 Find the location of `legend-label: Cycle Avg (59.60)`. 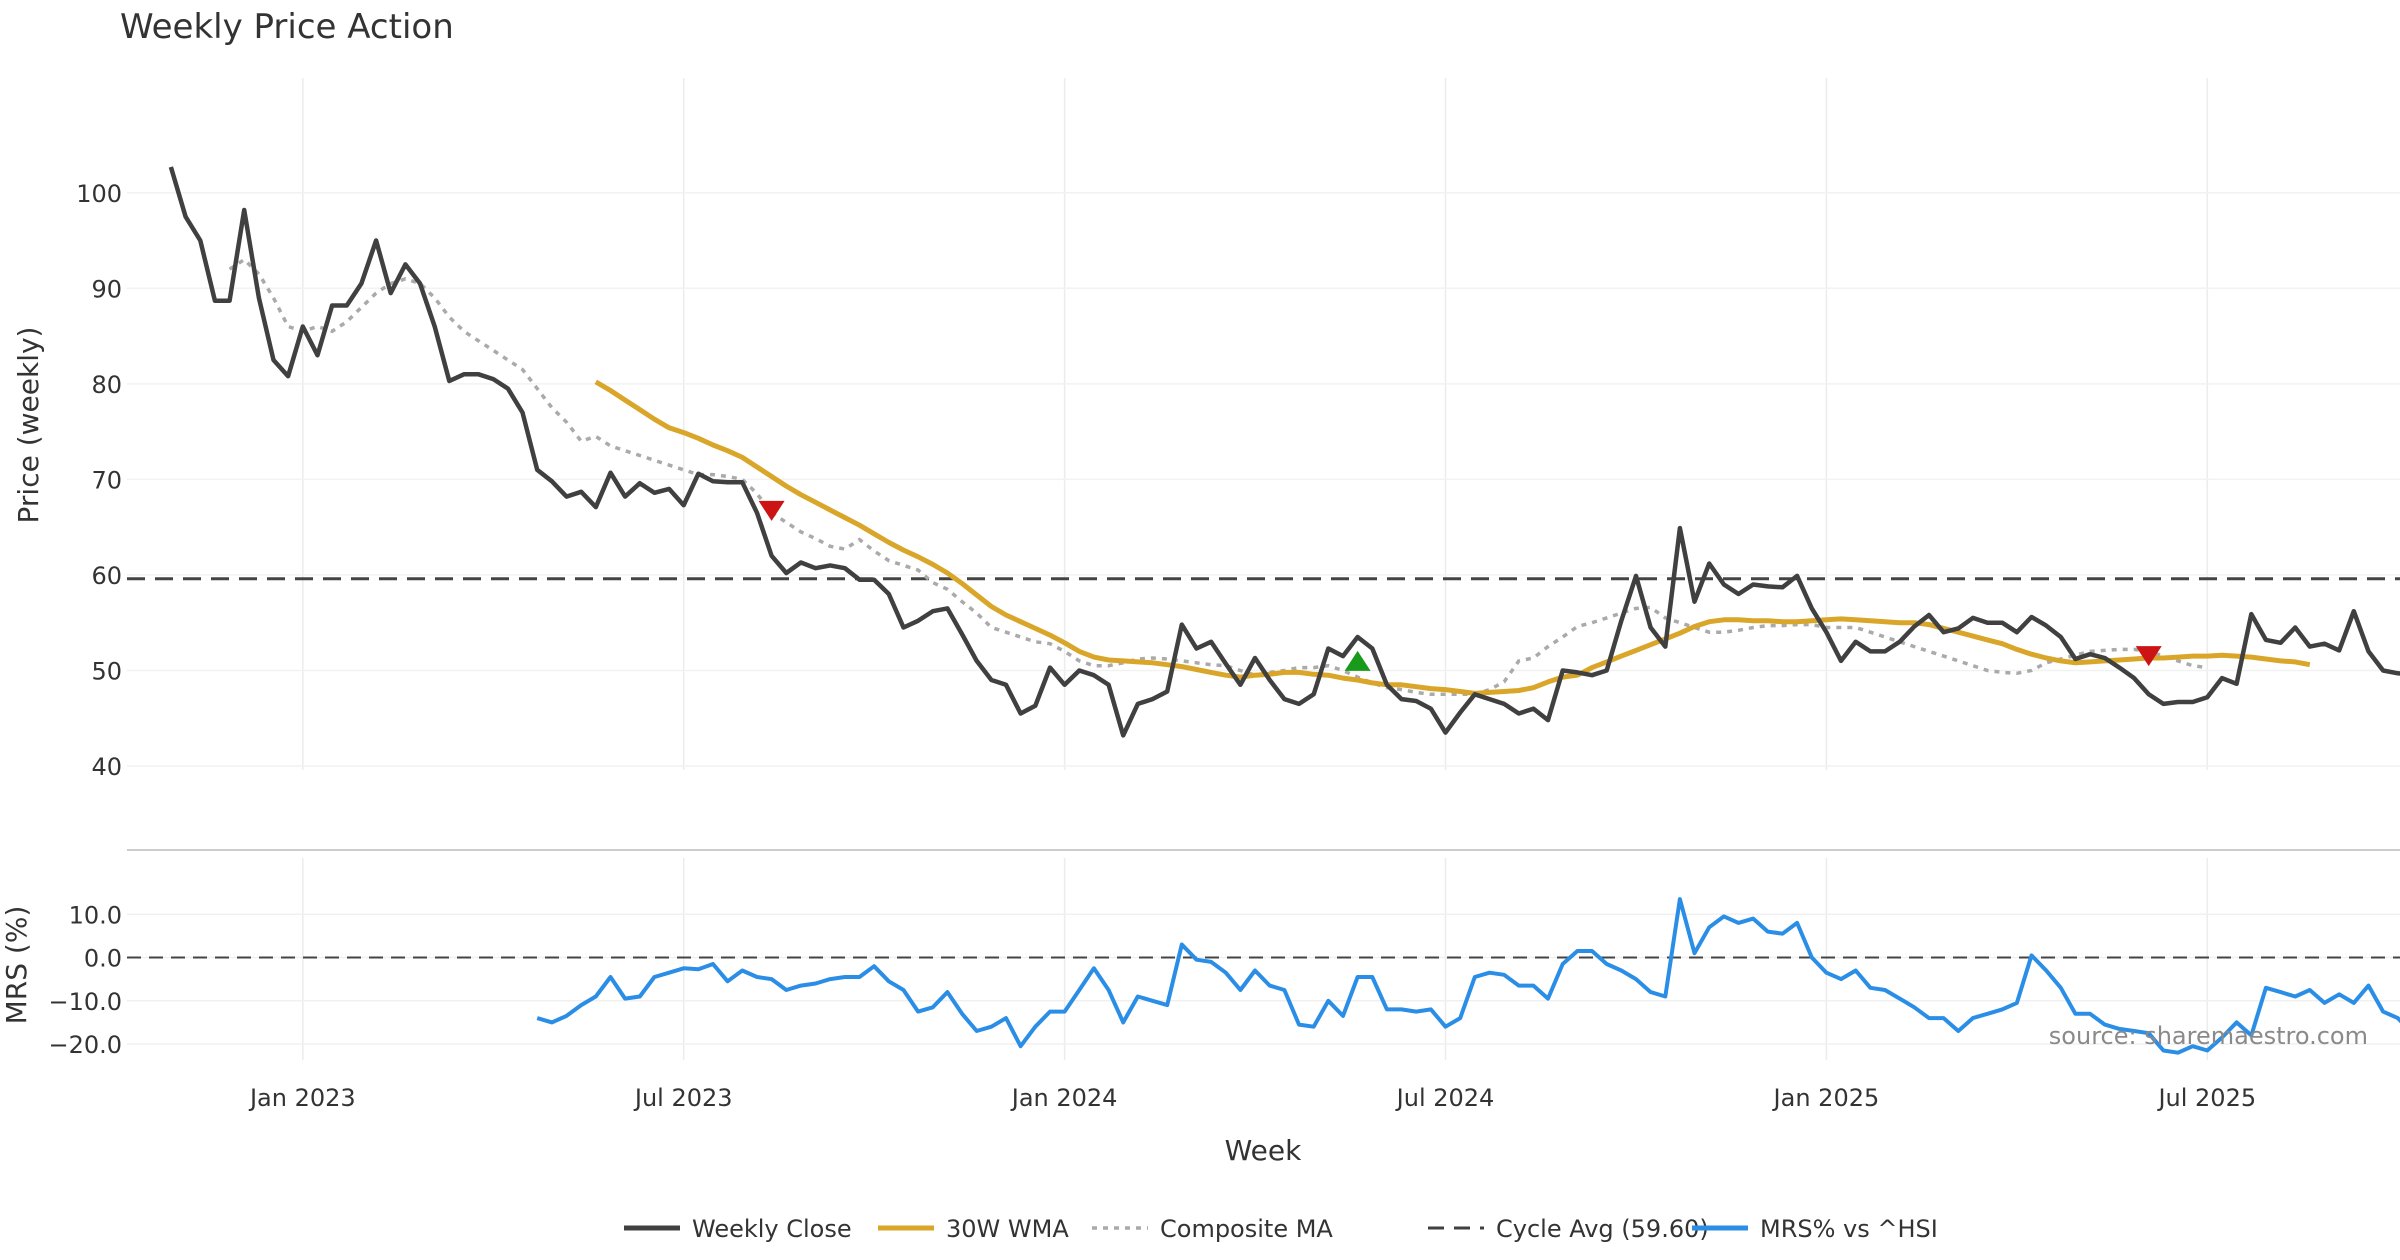

legend-label: Cycle Avg (59.60) is located at coordinates (1602, 1229).